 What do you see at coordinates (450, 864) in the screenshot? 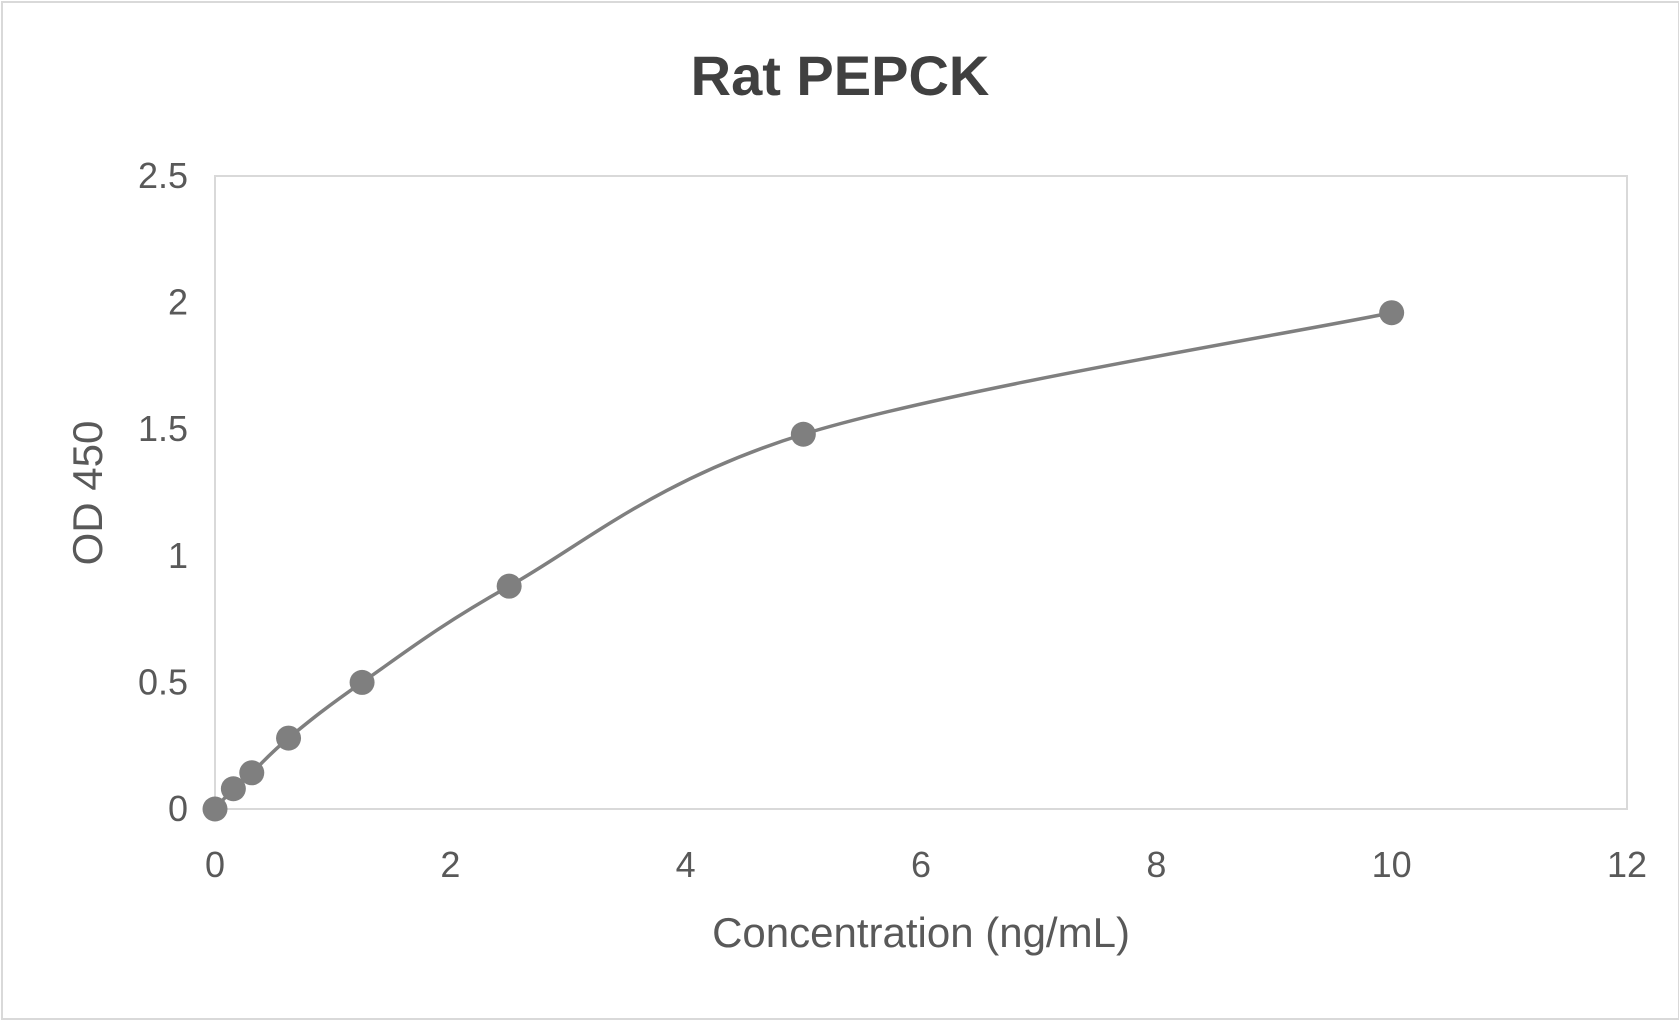
I see `x-tick-label: 2` at bounding box center [450, 864].